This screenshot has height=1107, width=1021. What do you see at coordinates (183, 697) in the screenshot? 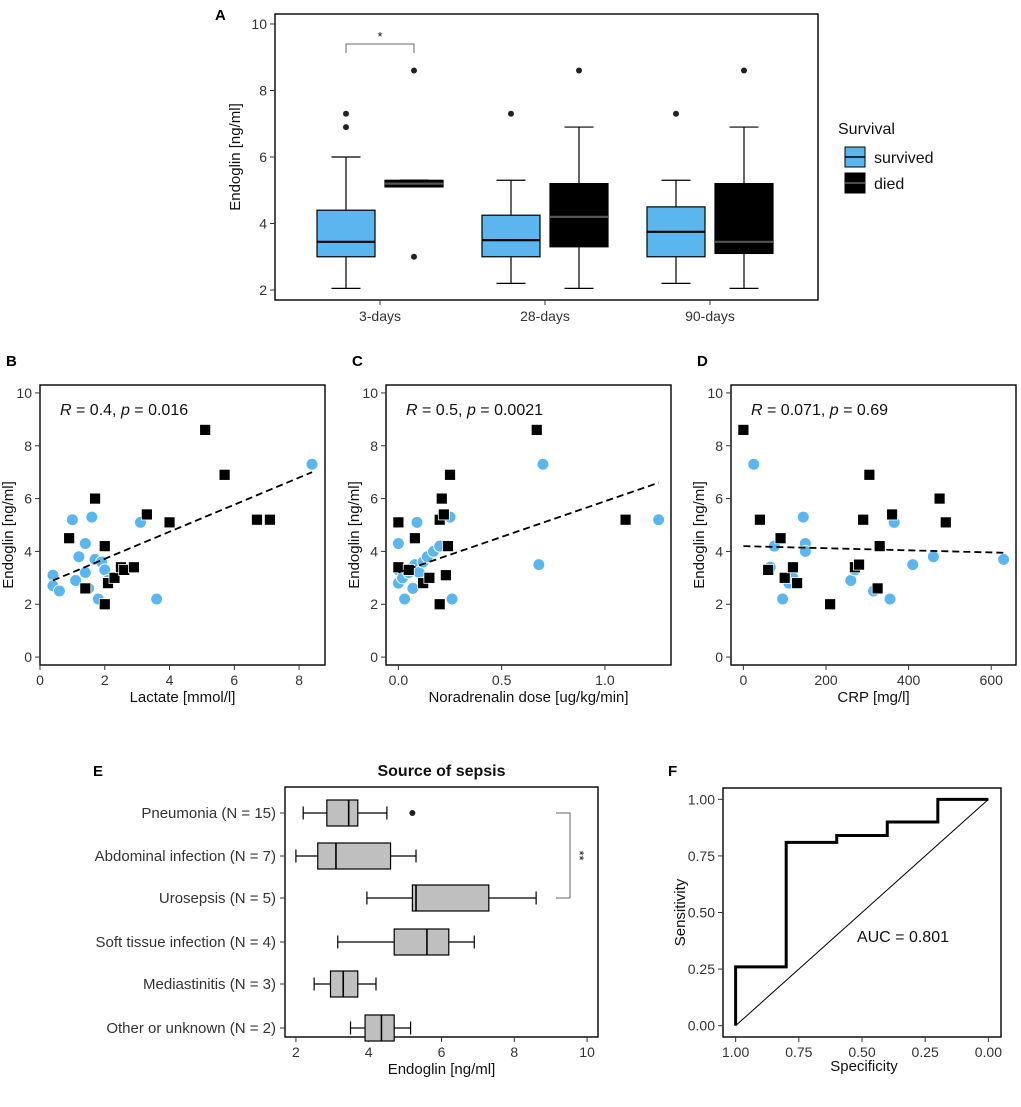
I see `x-axis-title: Lactate [mmol/l]` at bounding box center [183, 697].